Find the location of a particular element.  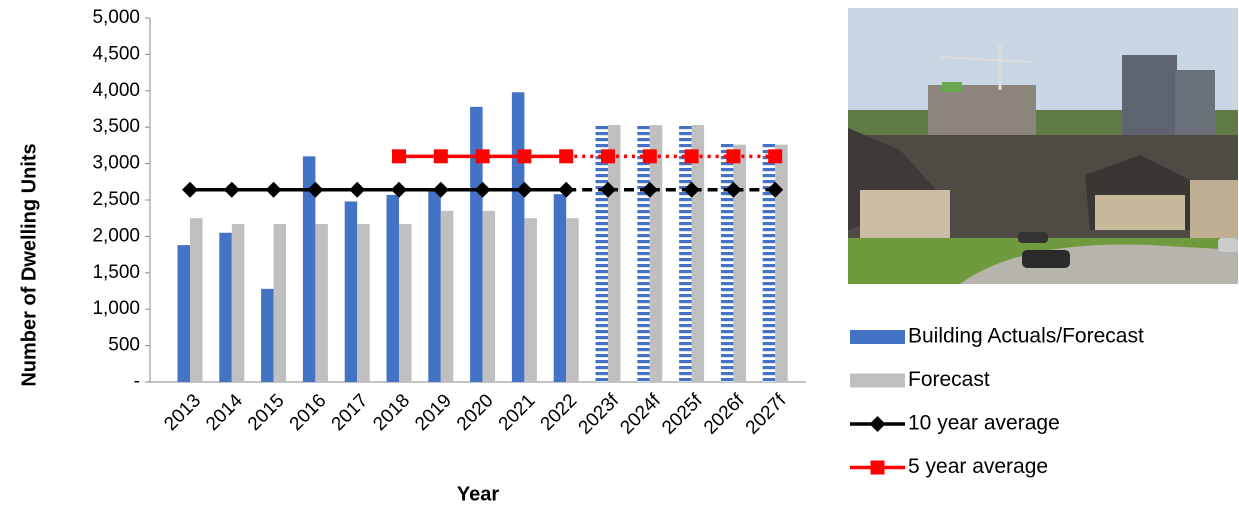

x-tick-label: 2016 is located at coordinates (308, 412).